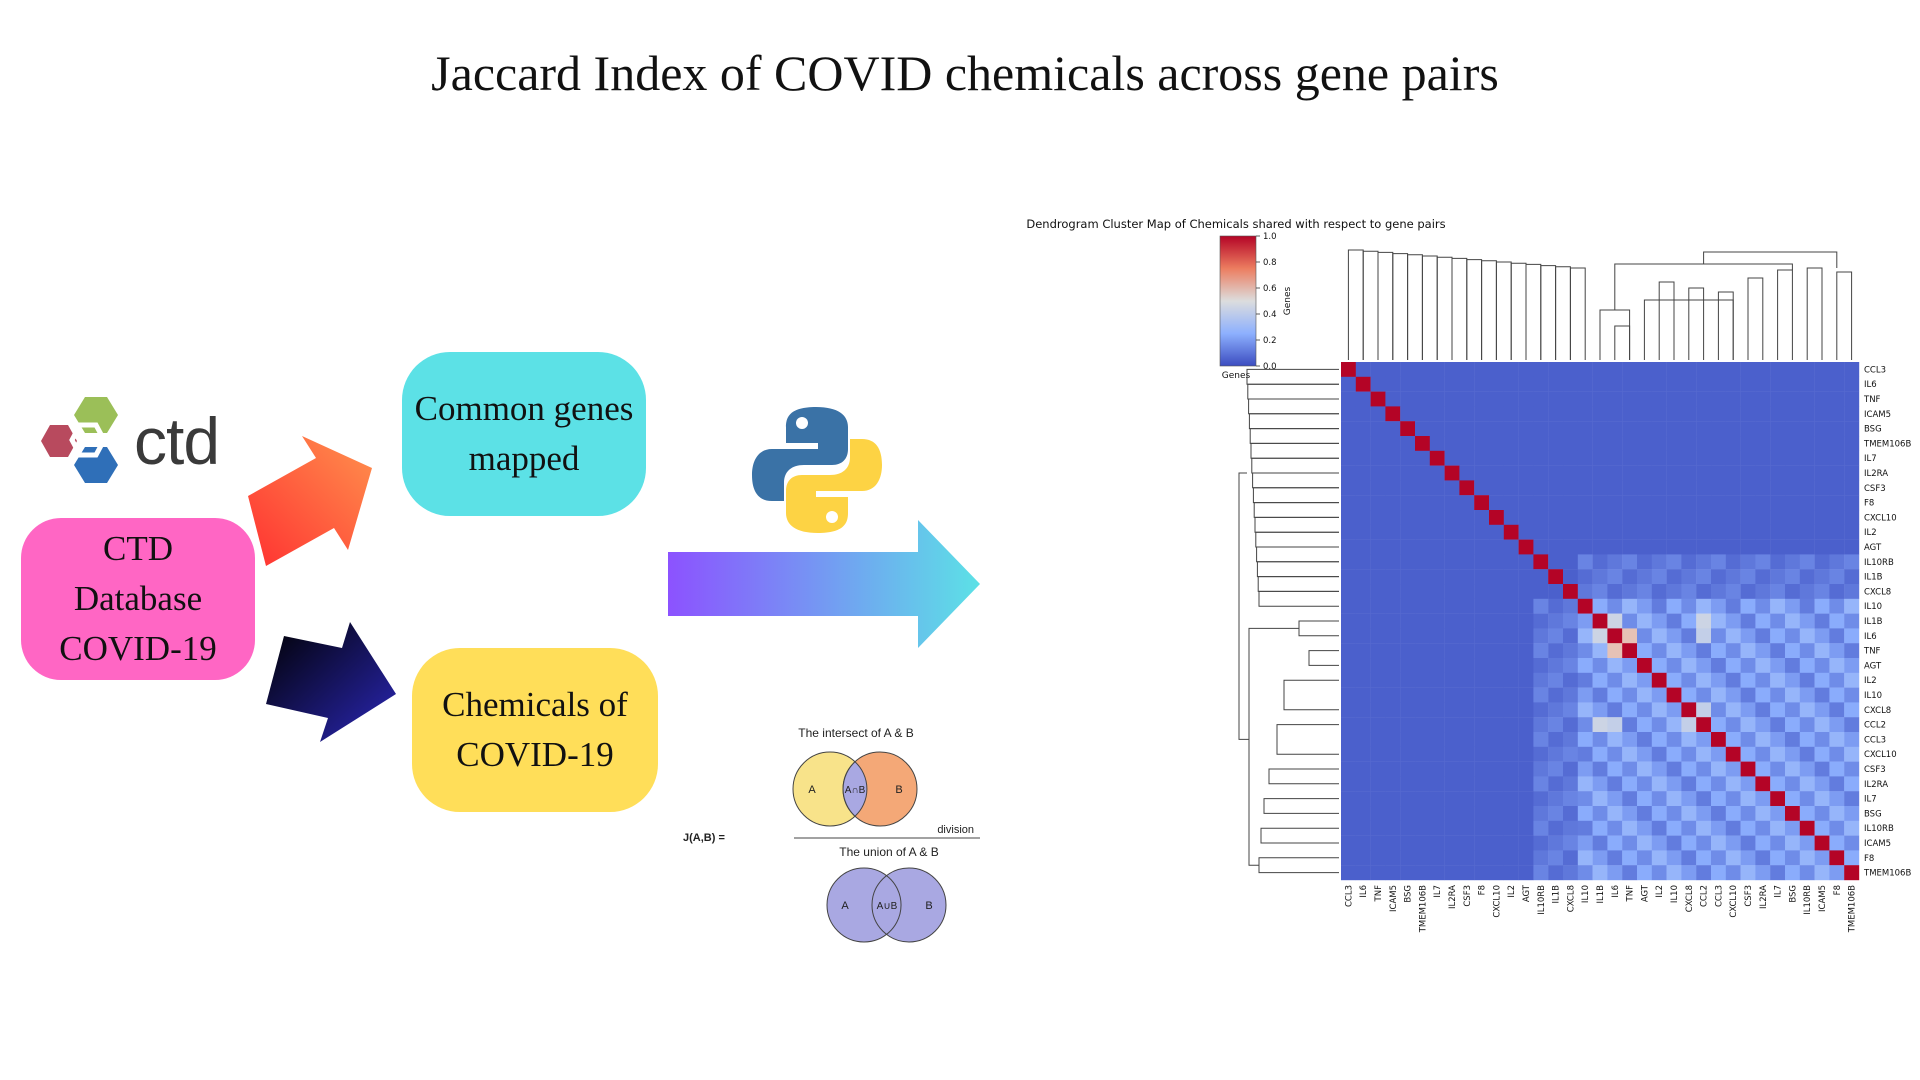 This screenshot has width=1920, height=1080. I want to click on col-label: TMEM106B, so click(1853, 909).